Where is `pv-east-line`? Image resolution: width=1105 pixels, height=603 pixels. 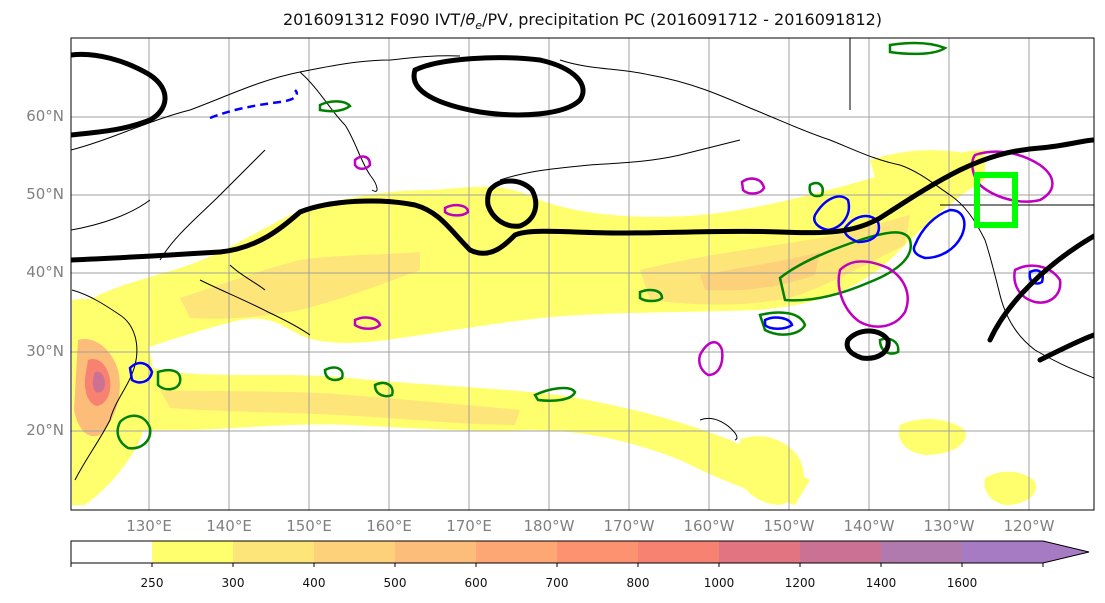 pv-east-line is located at coordinates (1040, 288).